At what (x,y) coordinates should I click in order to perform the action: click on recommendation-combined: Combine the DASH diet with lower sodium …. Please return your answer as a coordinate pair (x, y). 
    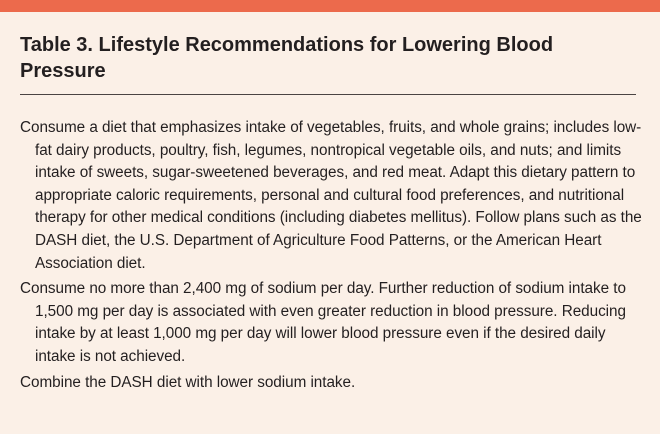
    Looking at the image, I should click on (188, 382).